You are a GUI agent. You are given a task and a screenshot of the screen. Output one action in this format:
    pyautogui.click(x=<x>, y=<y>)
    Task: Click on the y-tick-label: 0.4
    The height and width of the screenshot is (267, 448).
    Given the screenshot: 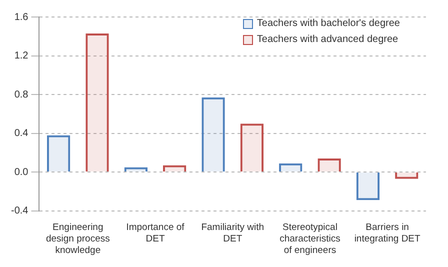 What is the action you would take?
    pyautogui.click(x=21, y=134)
    